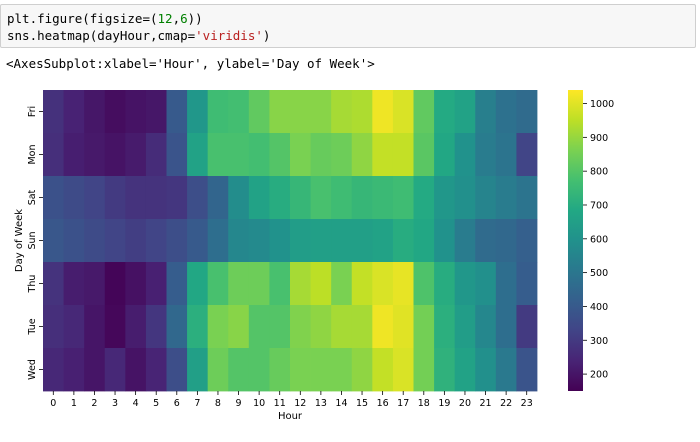 The height and width of the screenshot is (442, 700). Describe the element at coordinates (341, 403) in the screenshot. I see `x-tick-label: 14` at that location.